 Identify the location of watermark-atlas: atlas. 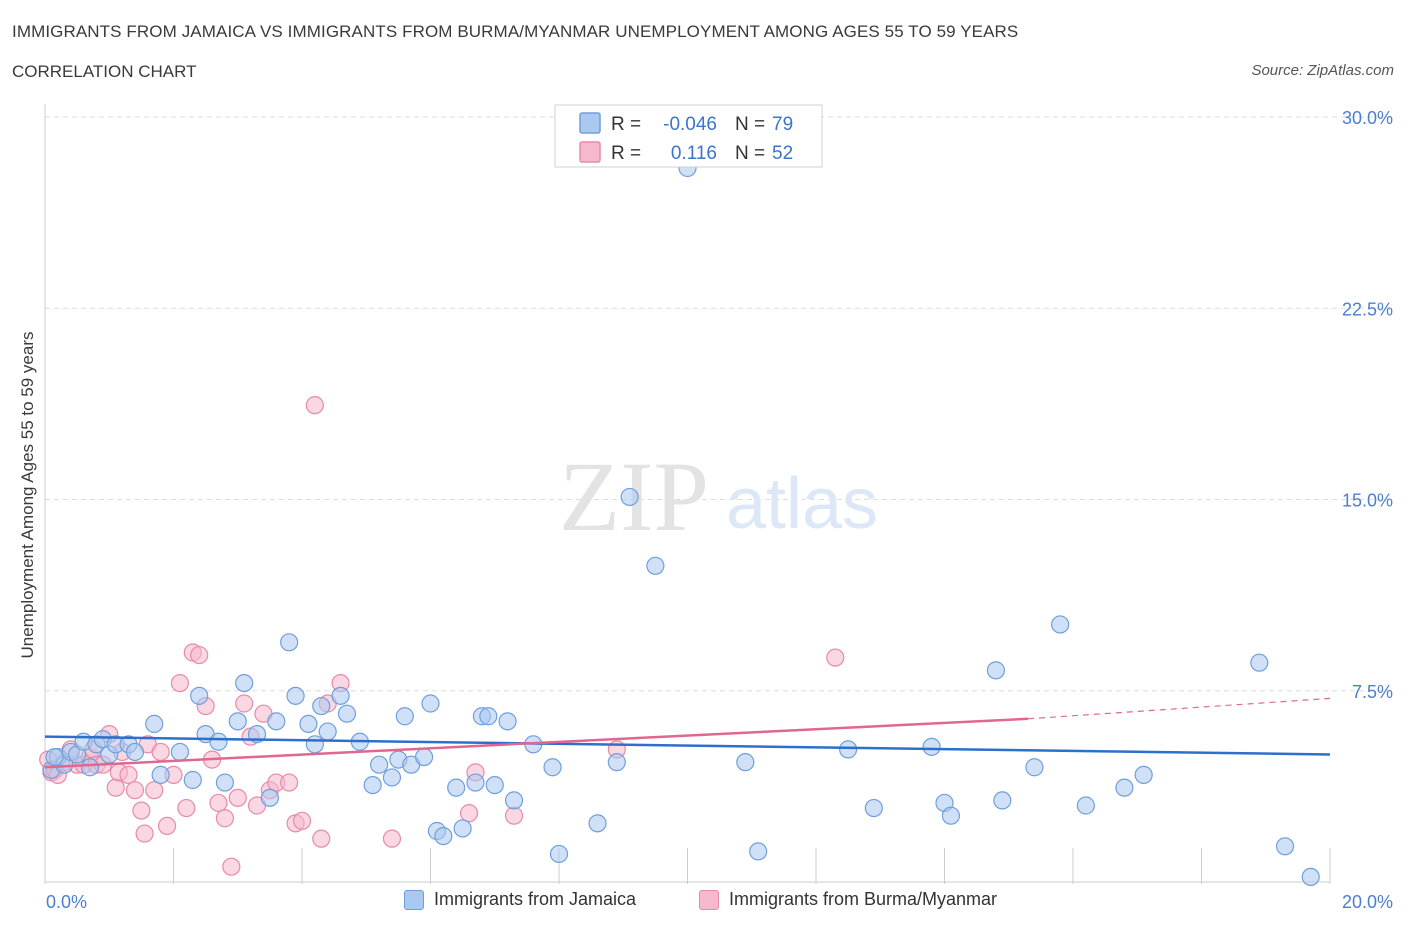
(802, 504).